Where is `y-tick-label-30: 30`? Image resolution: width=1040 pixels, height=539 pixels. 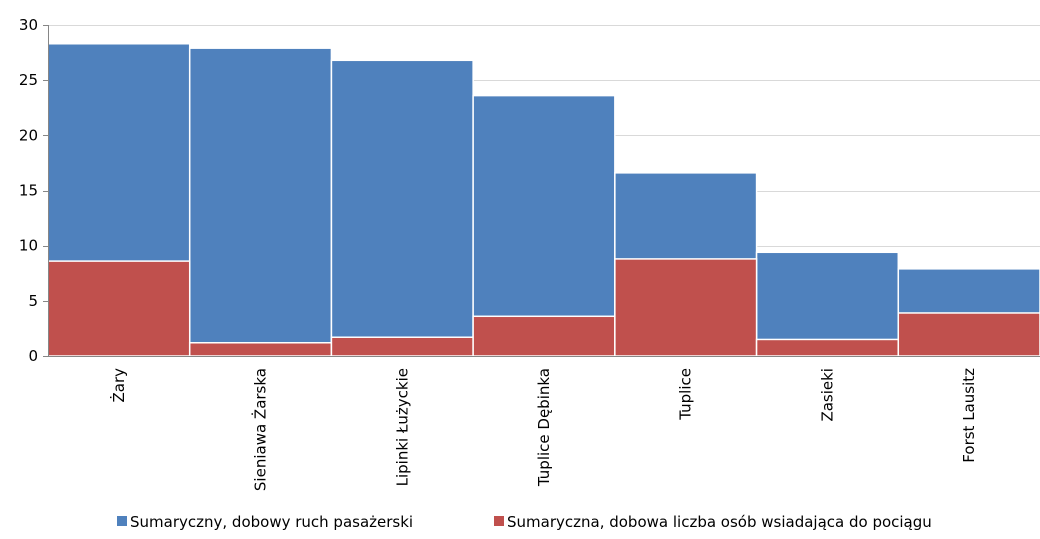 y-tick-label-30: 30 is located at coordinates (28, 25).